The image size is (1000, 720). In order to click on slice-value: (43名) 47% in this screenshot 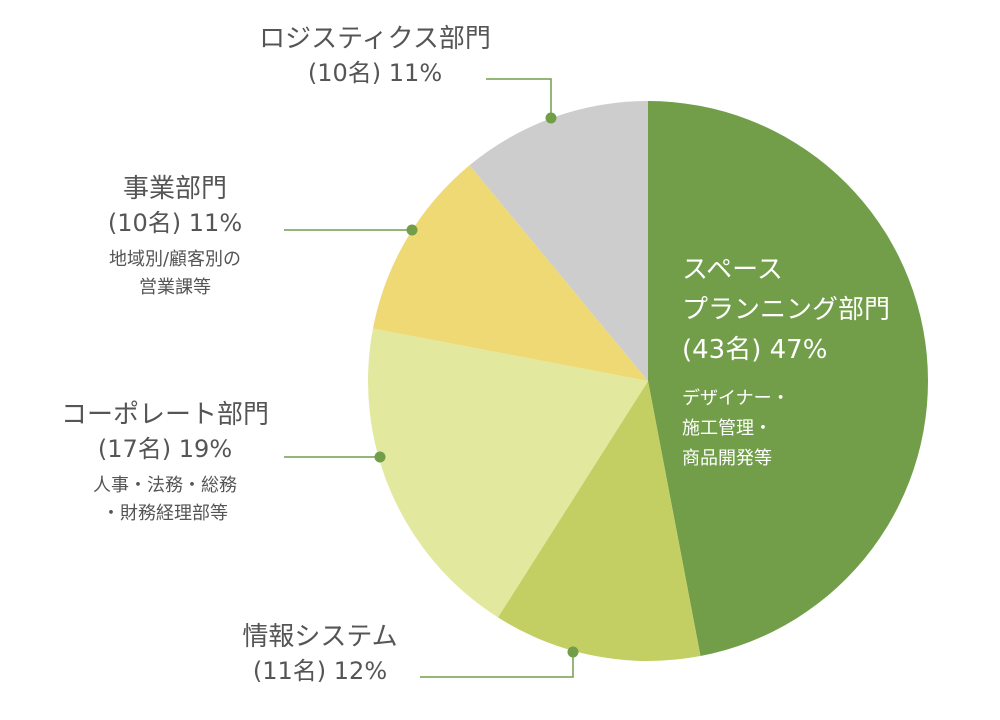, I will do `click(786, 350)`.